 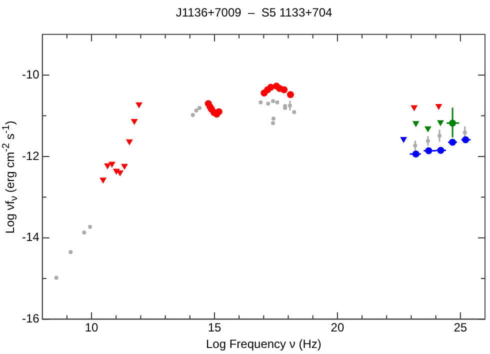 I want to click on y-tick-label: -12, so click(x=31, y=155).